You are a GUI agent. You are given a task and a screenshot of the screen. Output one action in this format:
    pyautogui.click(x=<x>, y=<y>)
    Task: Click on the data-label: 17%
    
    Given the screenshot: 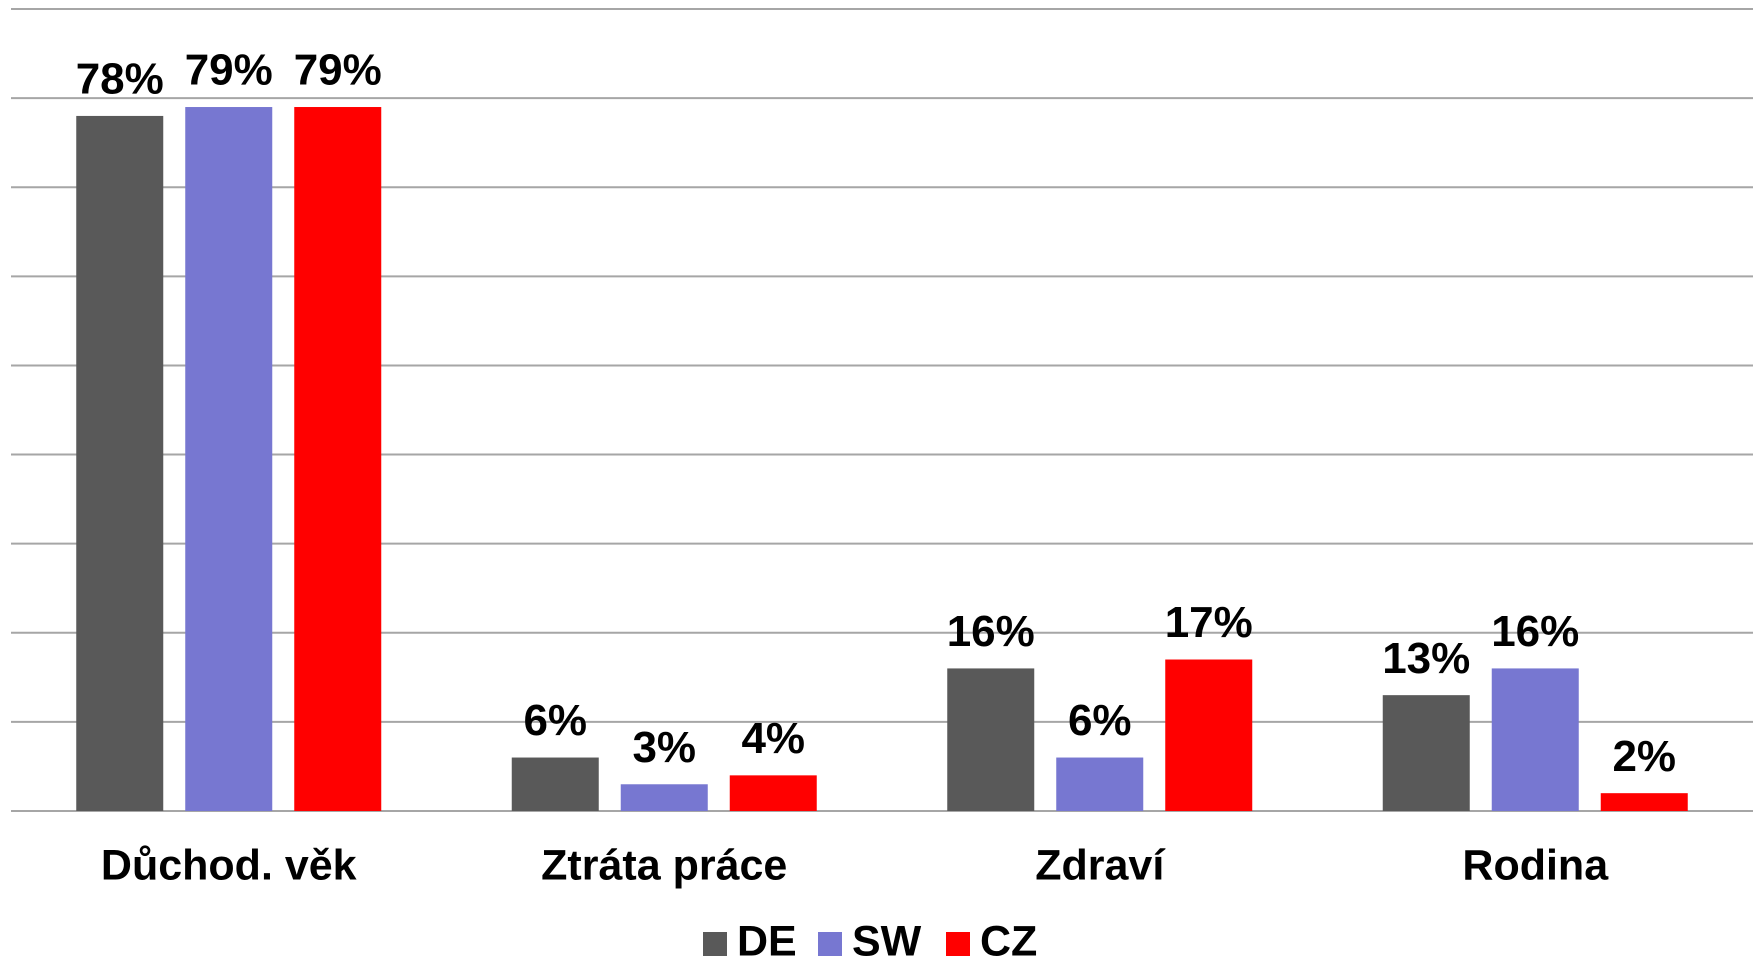 What is the action you would take?
    pyautogui.click(x=1209, y=622)
    